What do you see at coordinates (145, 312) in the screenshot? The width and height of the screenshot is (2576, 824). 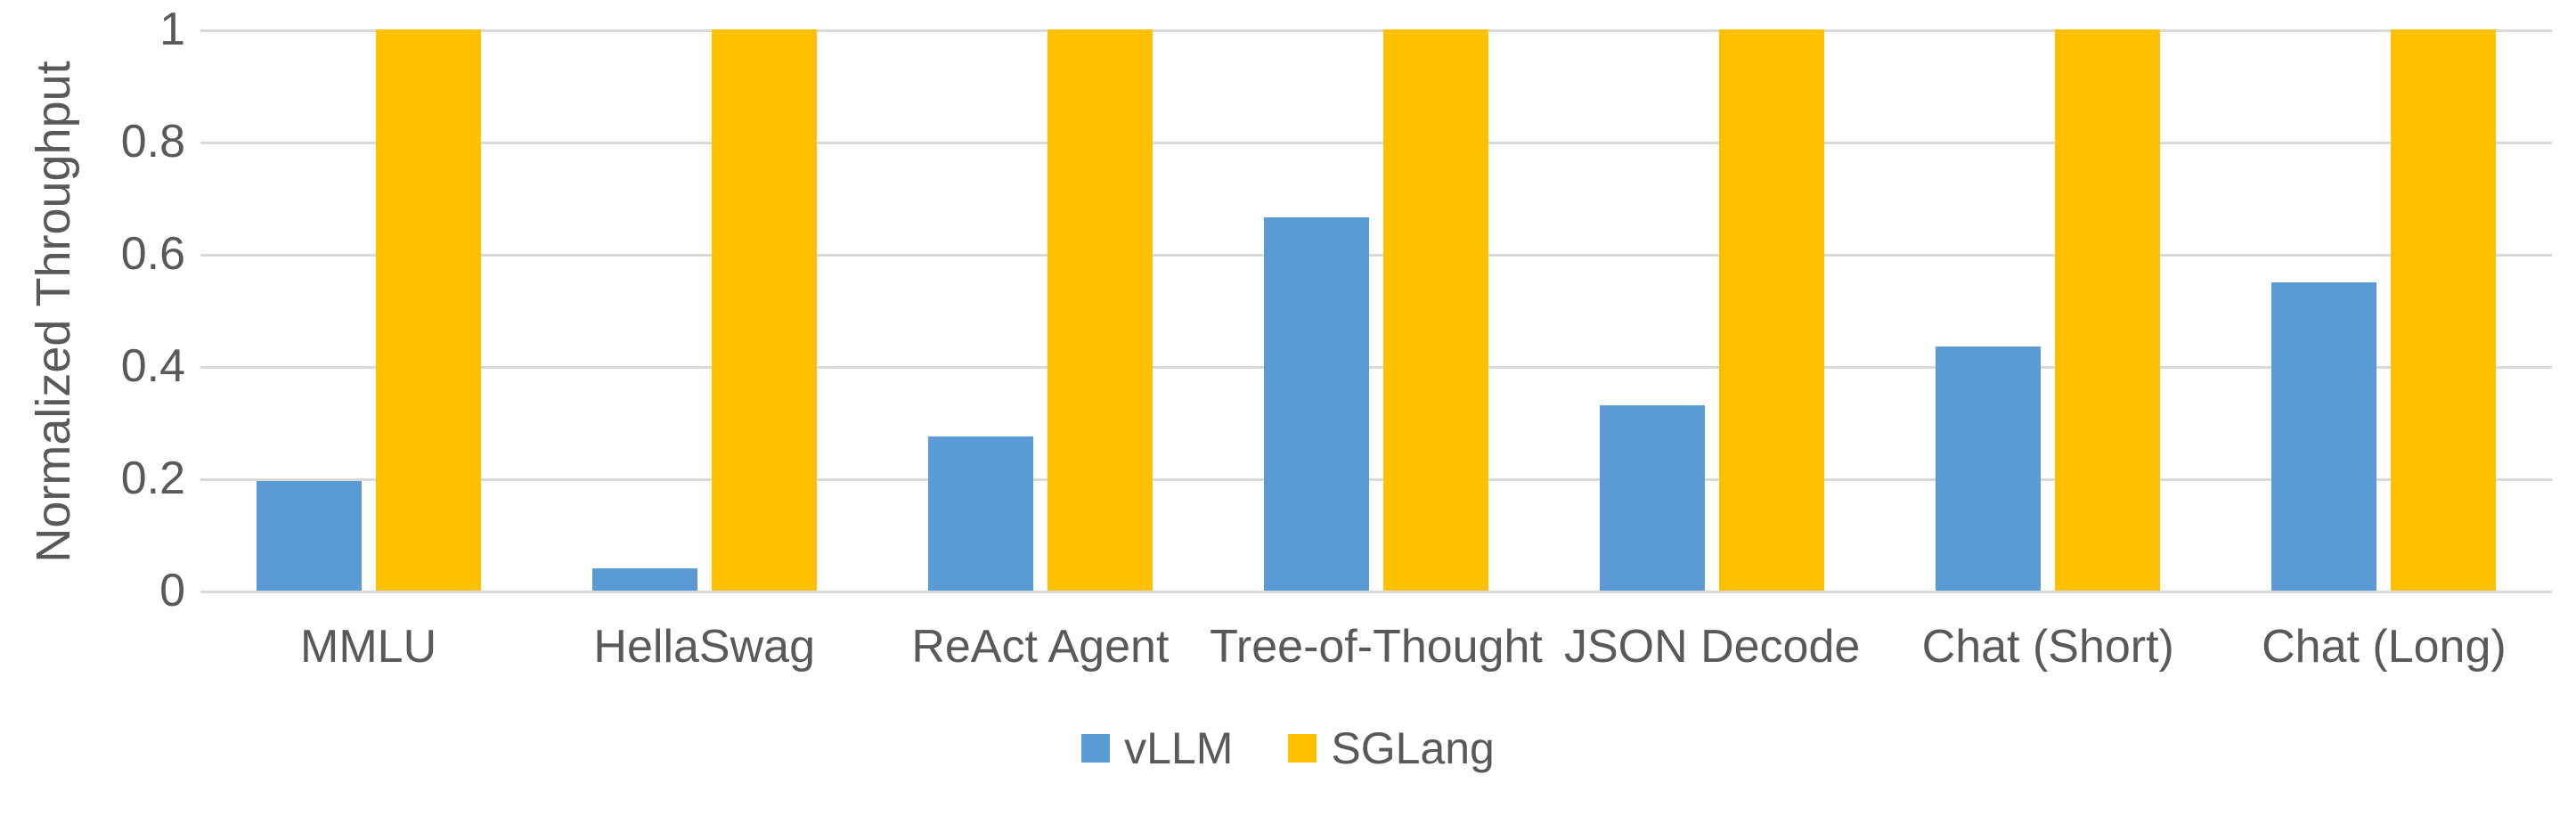 I see `y-axis-tick-labels: 0 0.2 0.4 0.6 0.8 1` at bounding box center [145, 312].